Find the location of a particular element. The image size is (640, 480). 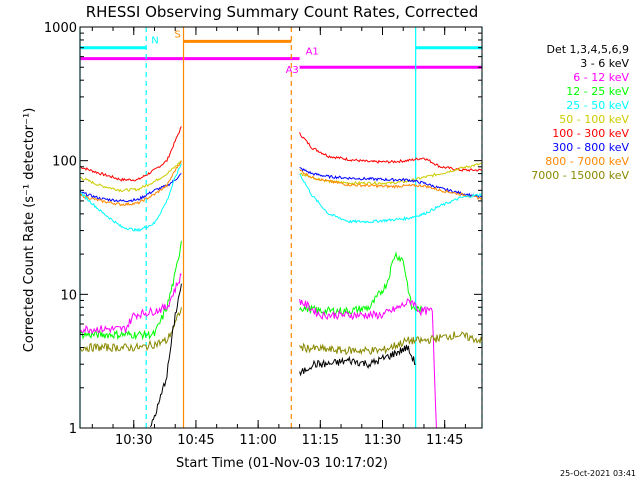

x-tick-label: 11:45 is located at coordinates (444, 440).